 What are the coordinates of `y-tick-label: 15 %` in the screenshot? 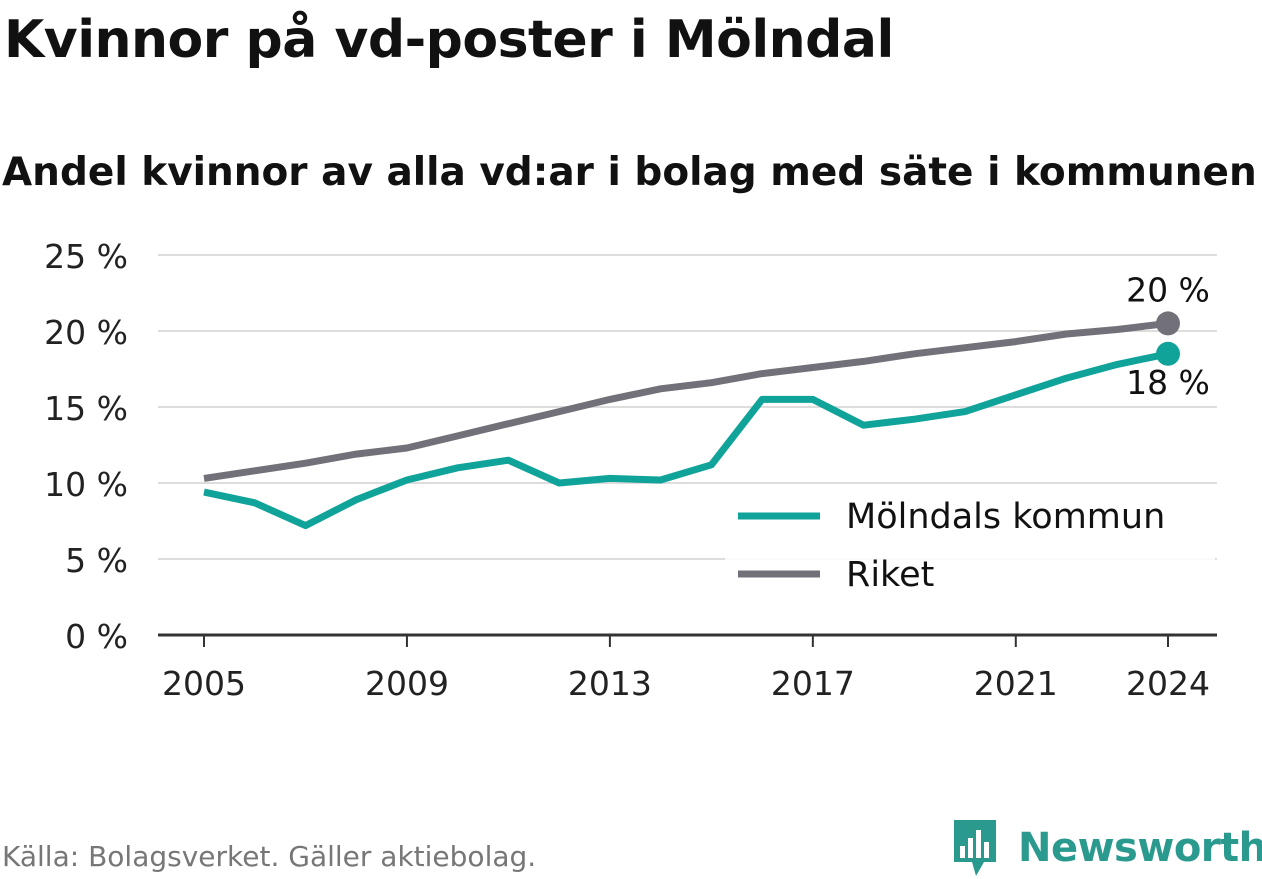 It's located at (86, 408).